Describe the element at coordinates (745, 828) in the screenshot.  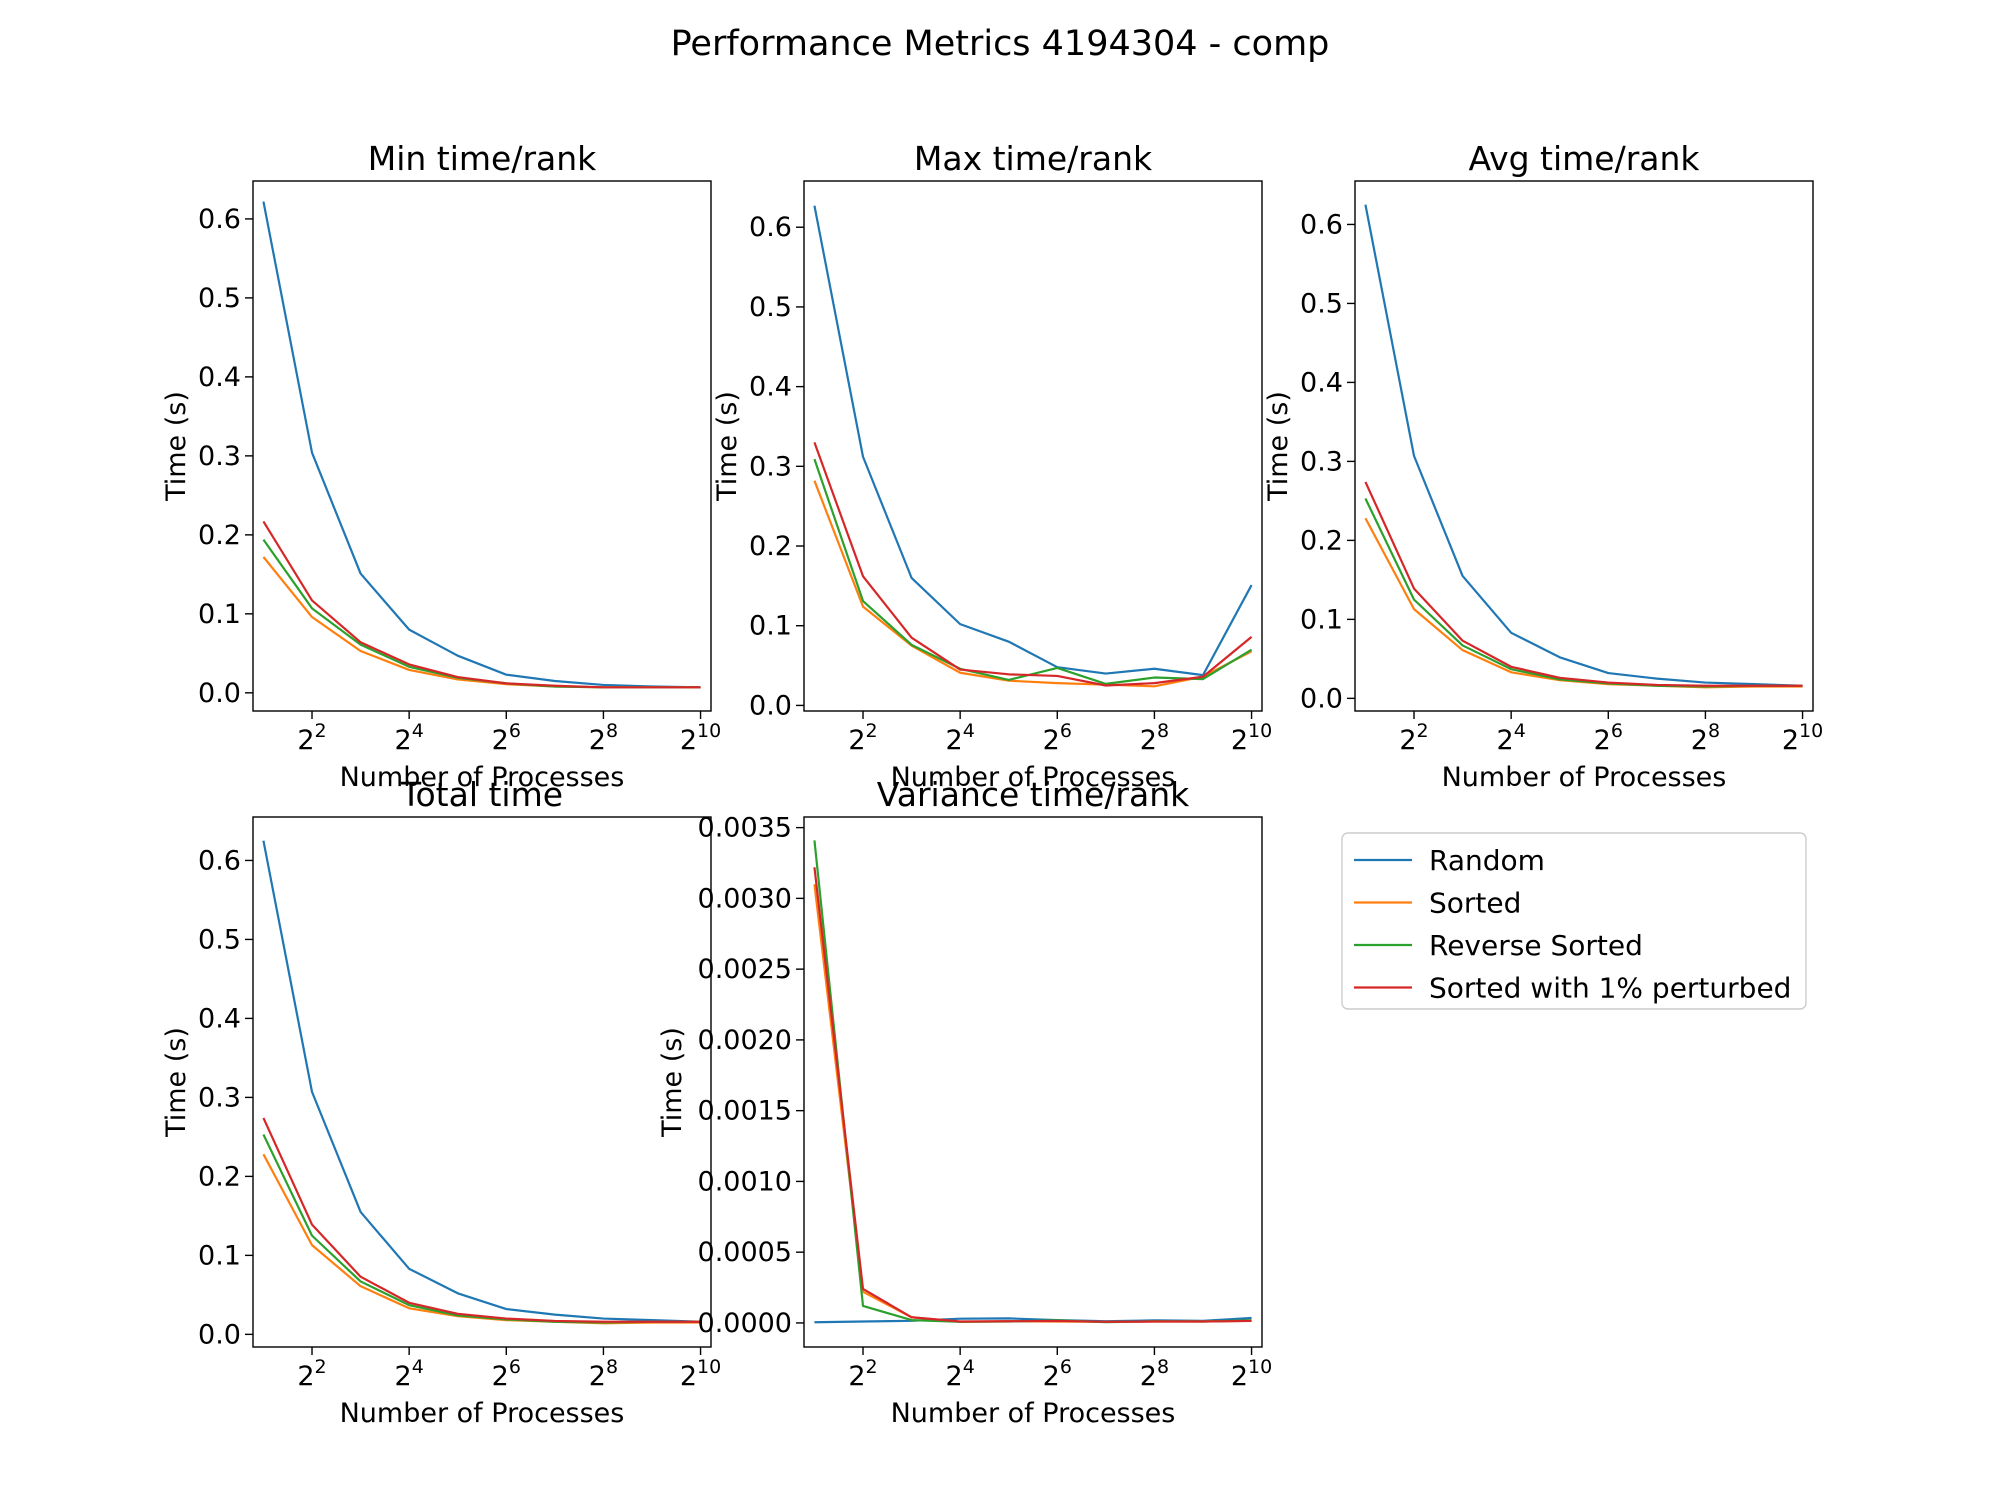
I see `y-tick-label: 0.0035` at that location.